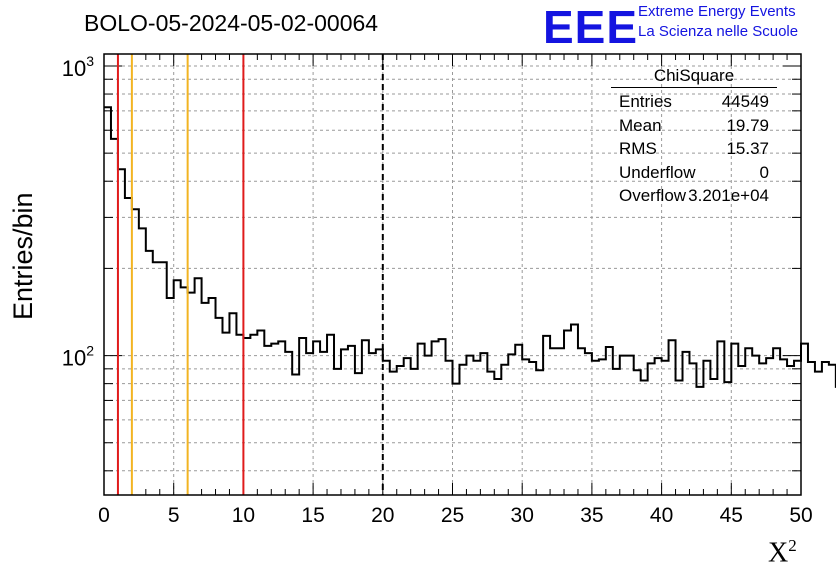  I want to click on x-axis-ticks: 0 5 10 15 20 25 30 35 40 45 50, so click(455, 515).